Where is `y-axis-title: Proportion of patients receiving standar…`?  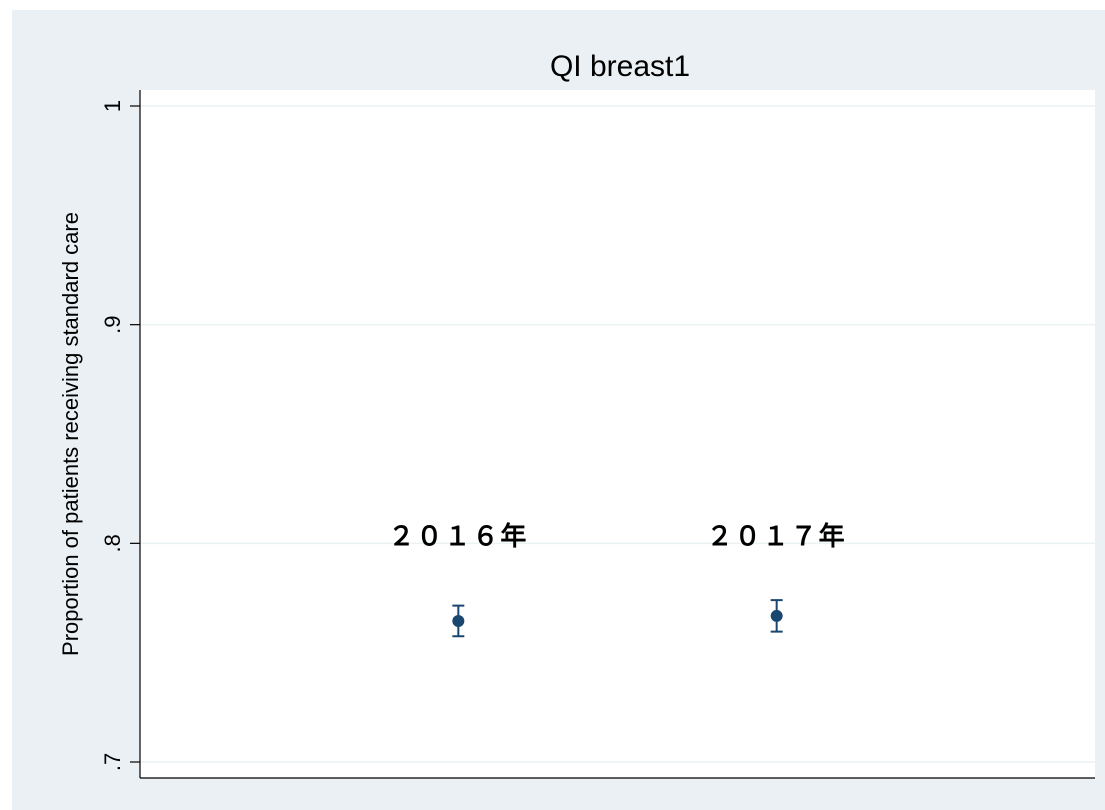 y-axis-title: Proportion of patients receiving standar… is located at coordinates (70, 434).